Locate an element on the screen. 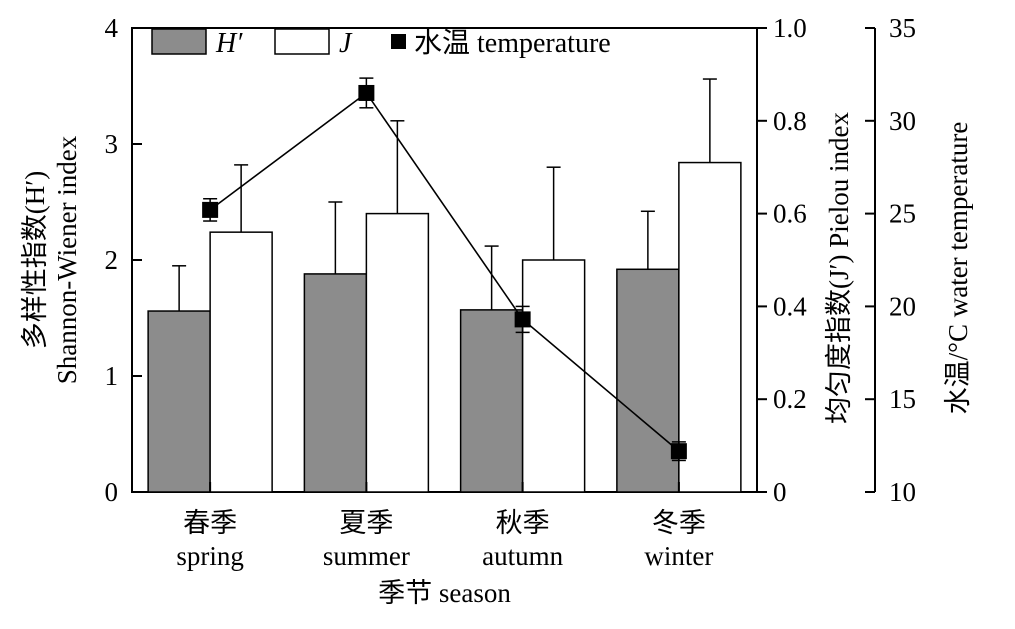  right1-tick-label-5: 1.0 is located at coordinates (790, 28).